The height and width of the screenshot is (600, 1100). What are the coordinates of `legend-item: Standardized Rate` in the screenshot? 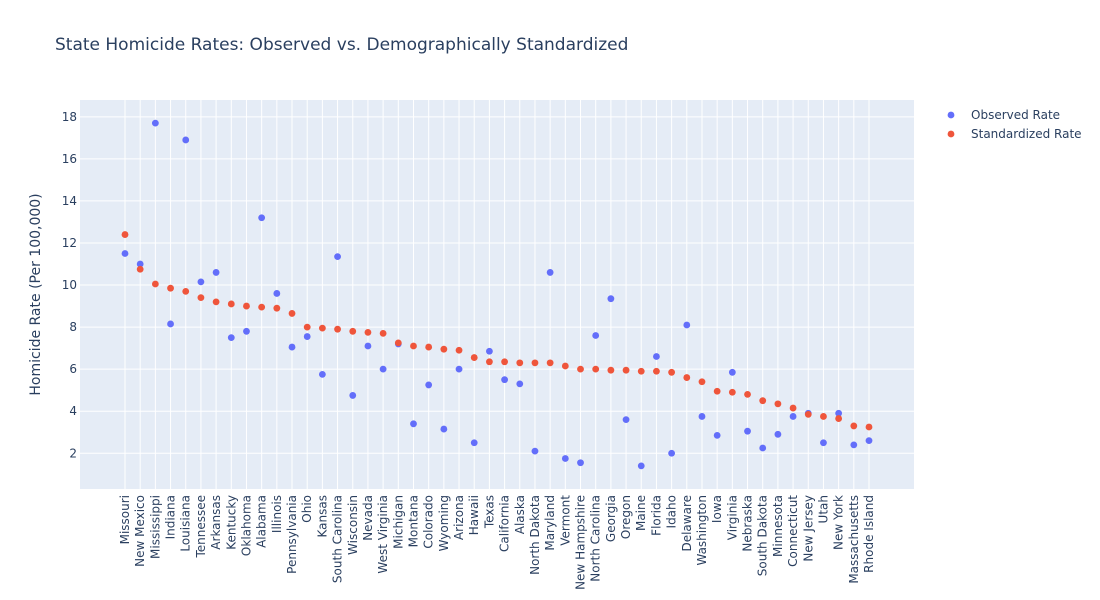 It's located at (1014, 134).